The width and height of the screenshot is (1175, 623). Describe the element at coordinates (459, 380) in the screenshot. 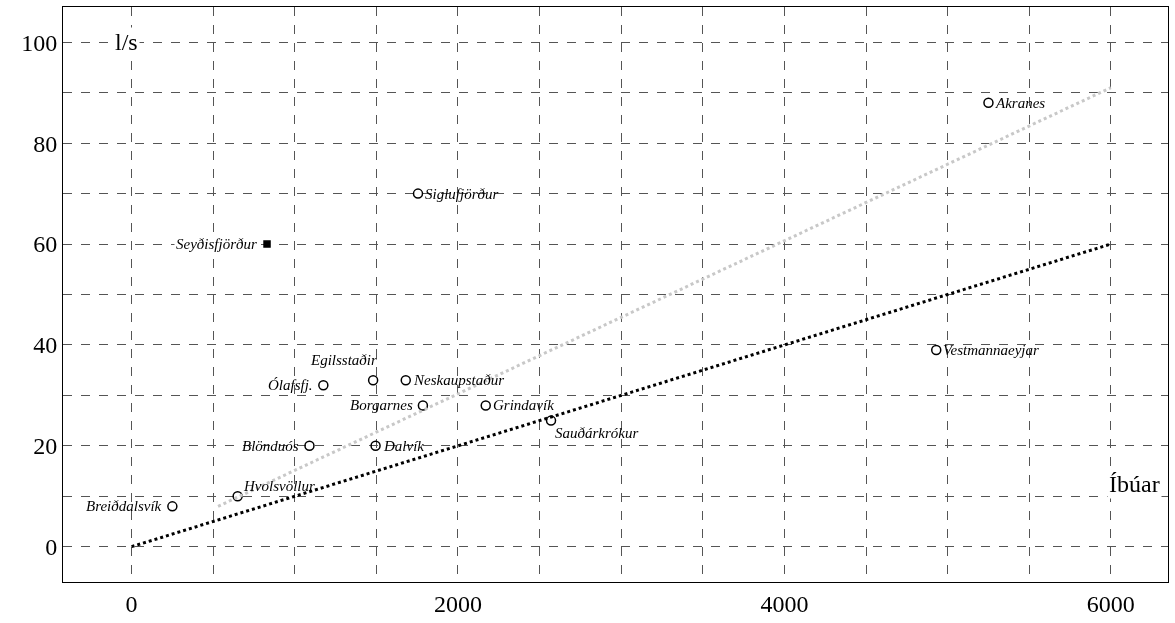

I see `annotation: Neskaupstaður` at that location.